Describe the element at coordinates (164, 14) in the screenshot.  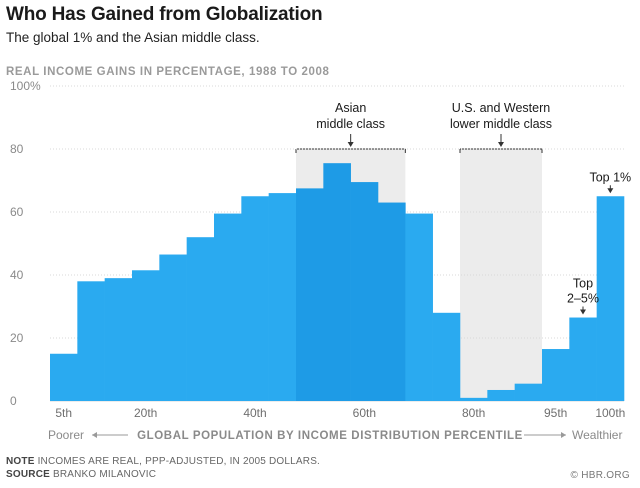
I see `chart-title: Who Has Gained from Globalization` at that location.